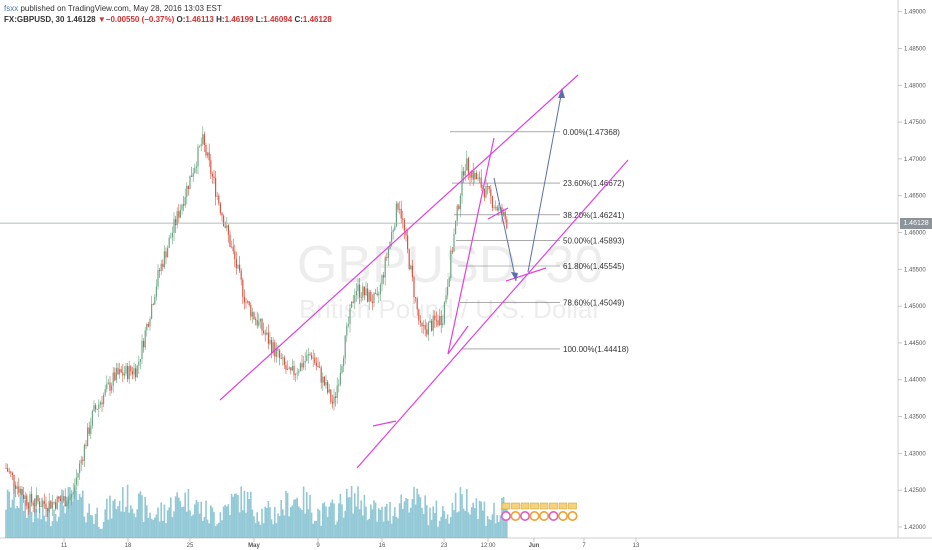 This screenshot has width=932, height=550. I want to click on impulse-base-line, so click(458, 340).